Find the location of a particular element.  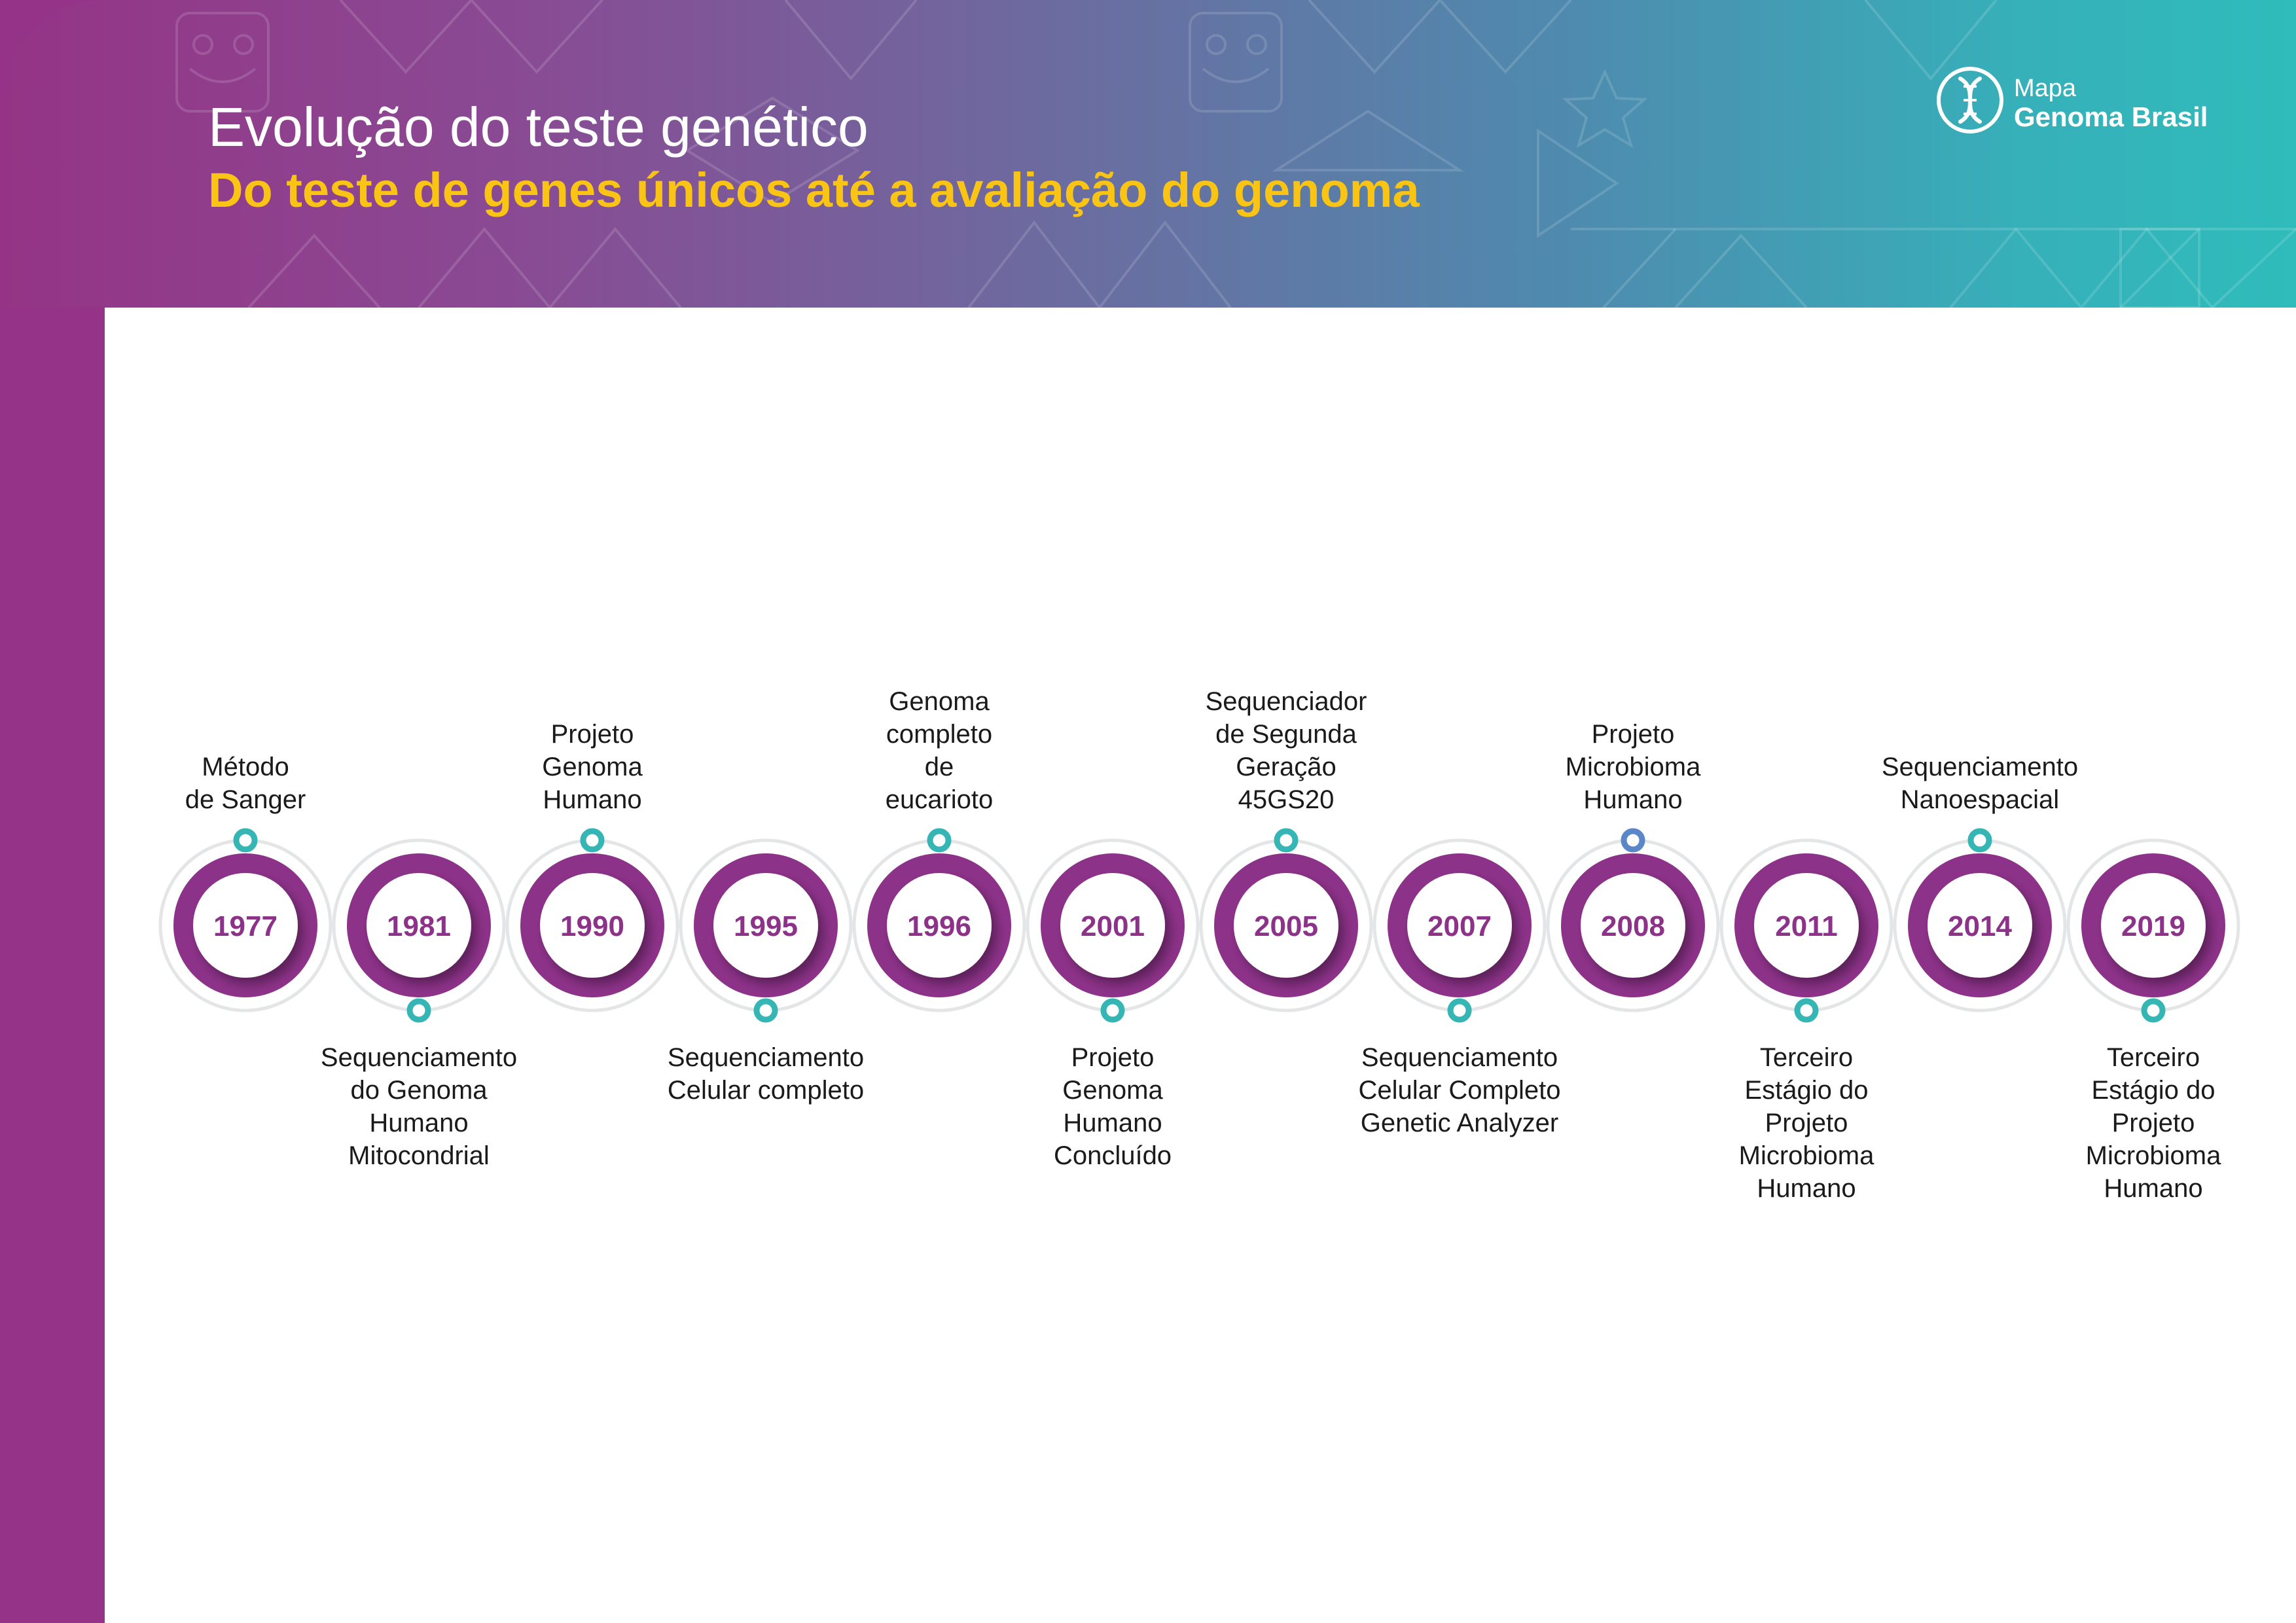

timeline-node-1996: 1996 is located at coordinates (939, 920).